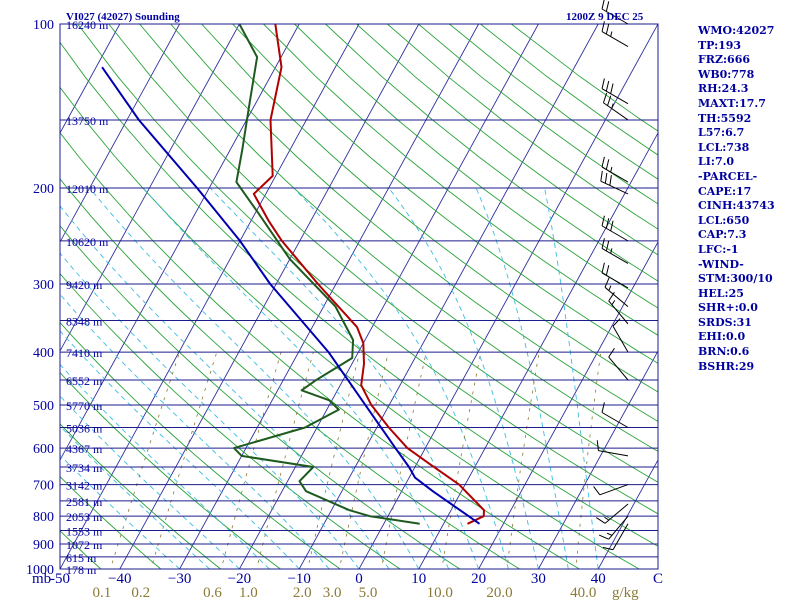 The width and height of the screenshot is (800, 600). What do you see at coordinates (583, 592) in the screenshot?
I see `mixing-ratio-label: 40.0` at bounding box center [583, 592].